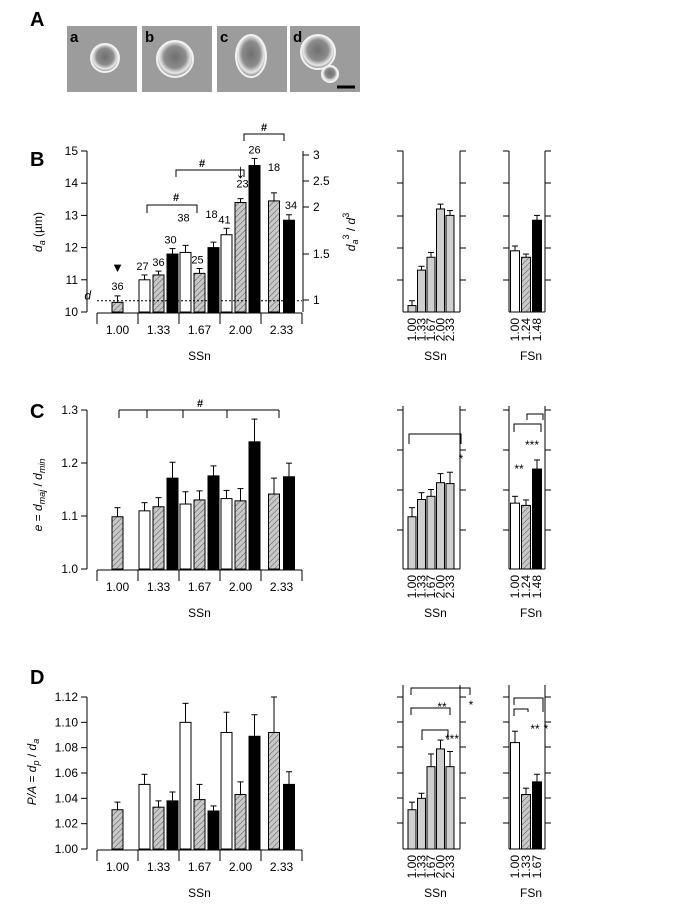 The width and height of the screenshot is (685, 913). What do you see at coordinates (211, 215) in the screenshot?
I see `B-main-n-label: 18` at bounding box center [211, 215].